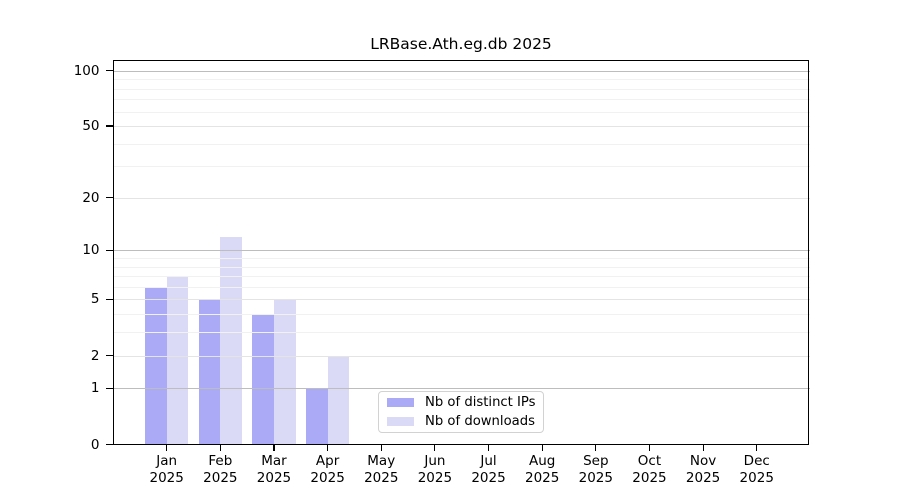  Describe the element at coordinates (400, 422) in the screenshot. I see `legend-swatch-downloads` at that location.